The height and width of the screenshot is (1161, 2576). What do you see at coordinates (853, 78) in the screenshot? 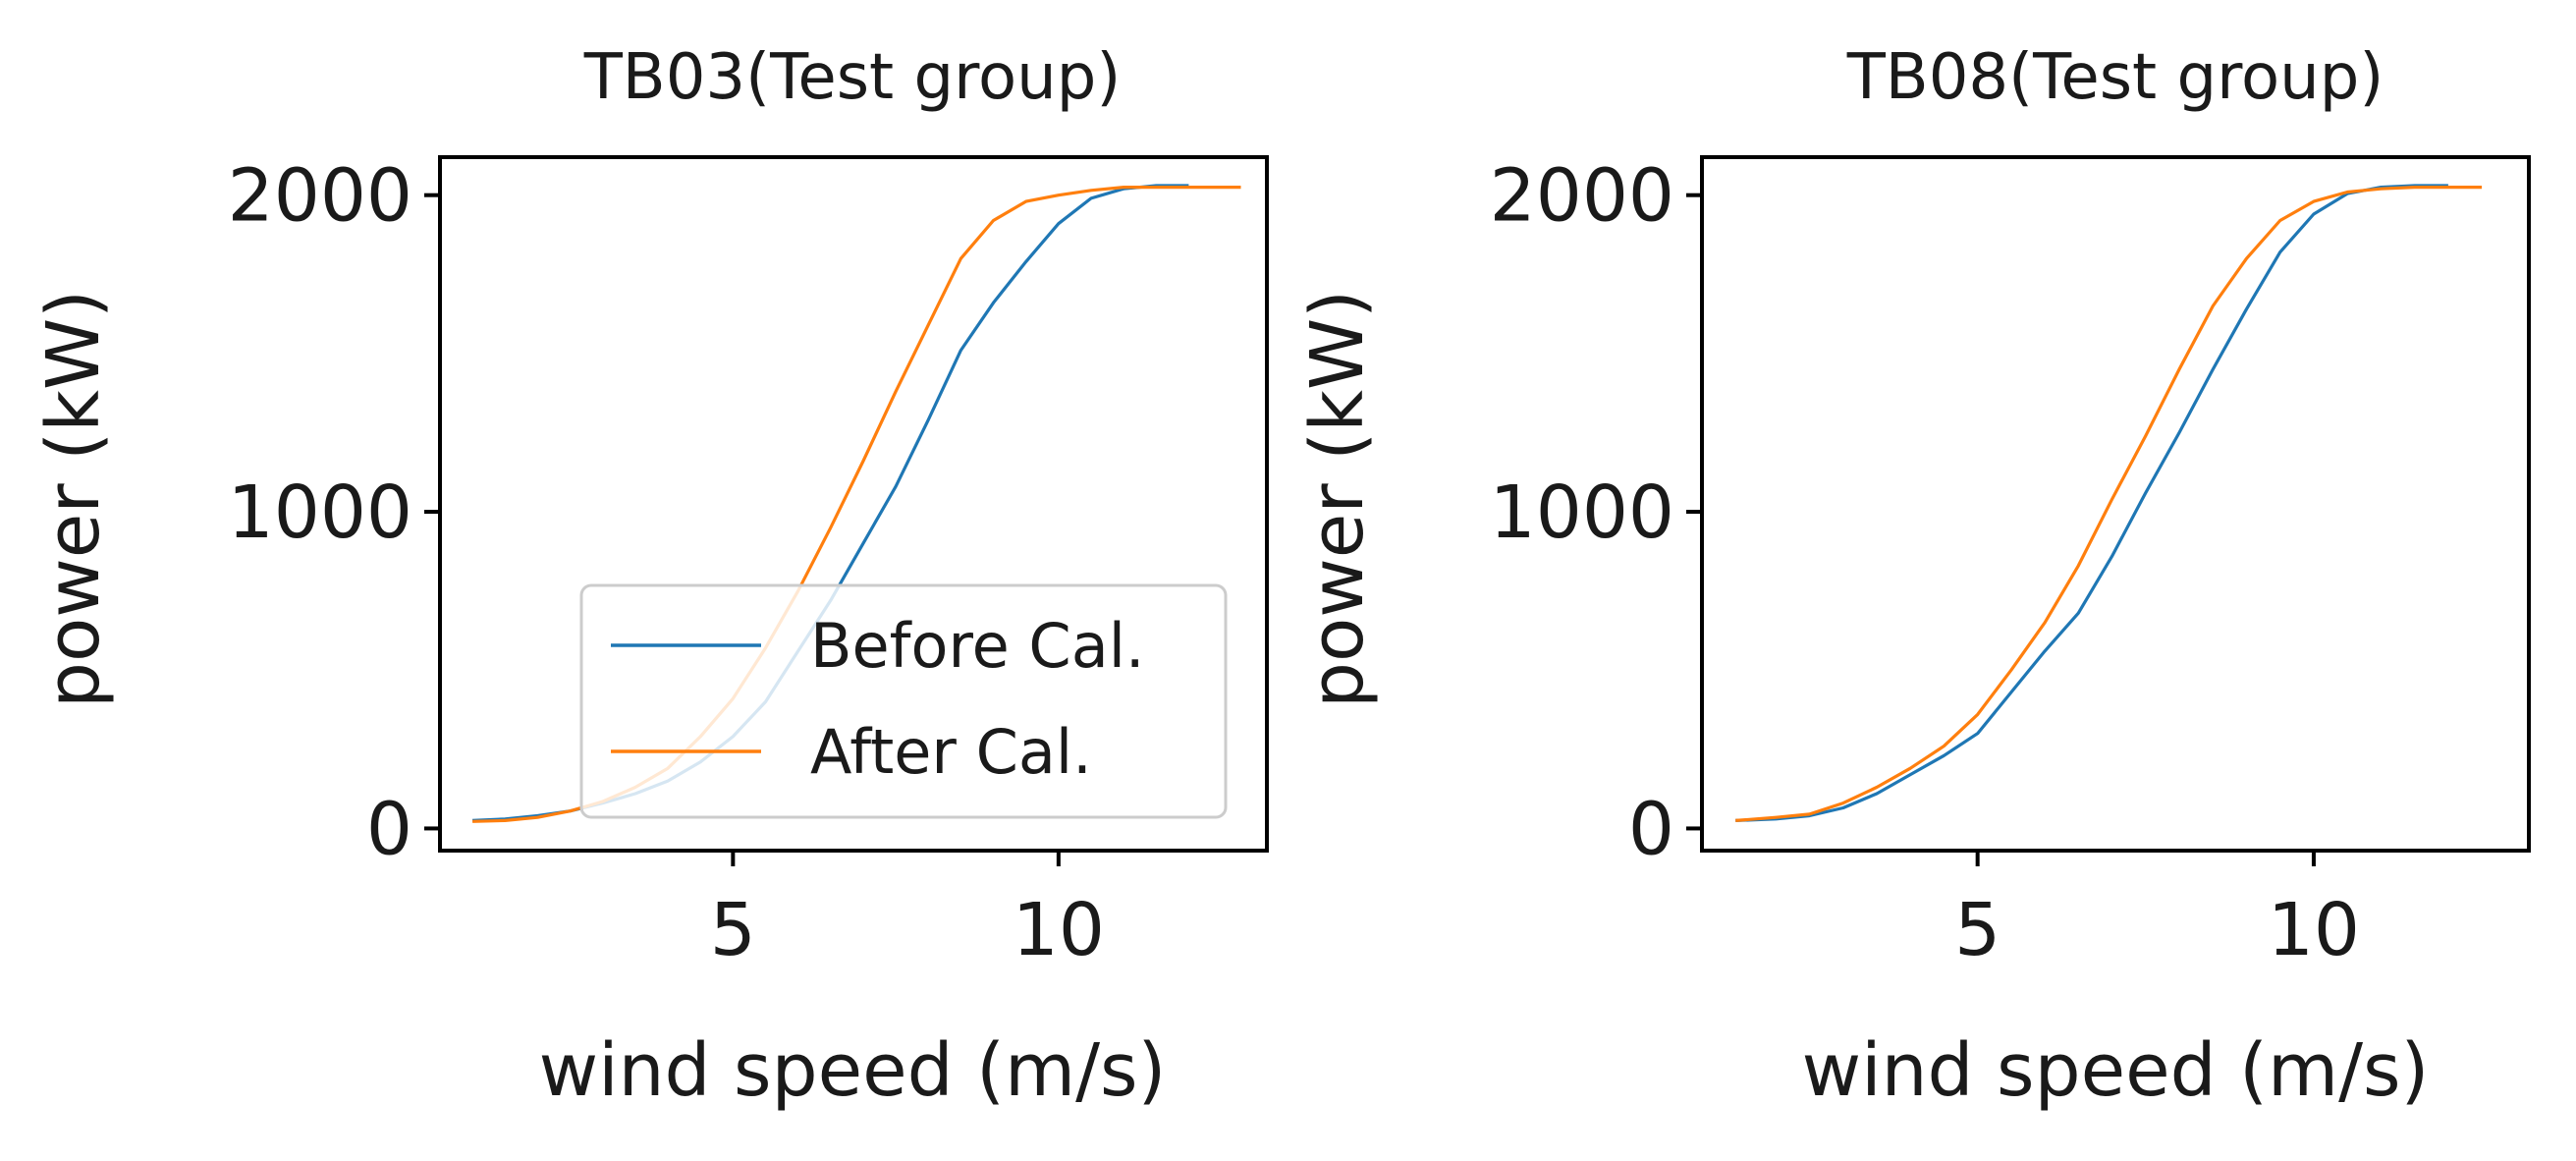
I see `panel-title: TB03(Test group)` at bounding box center [853, 78].